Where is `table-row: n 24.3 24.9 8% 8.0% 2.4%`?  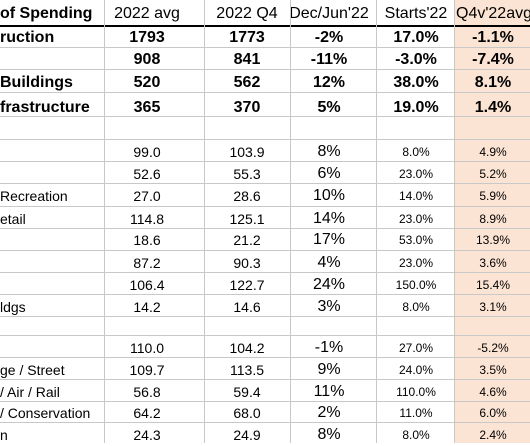
table-row: n 24.3 24.9 8% 8.0% 2.4% is located at coordinates (265, 435).